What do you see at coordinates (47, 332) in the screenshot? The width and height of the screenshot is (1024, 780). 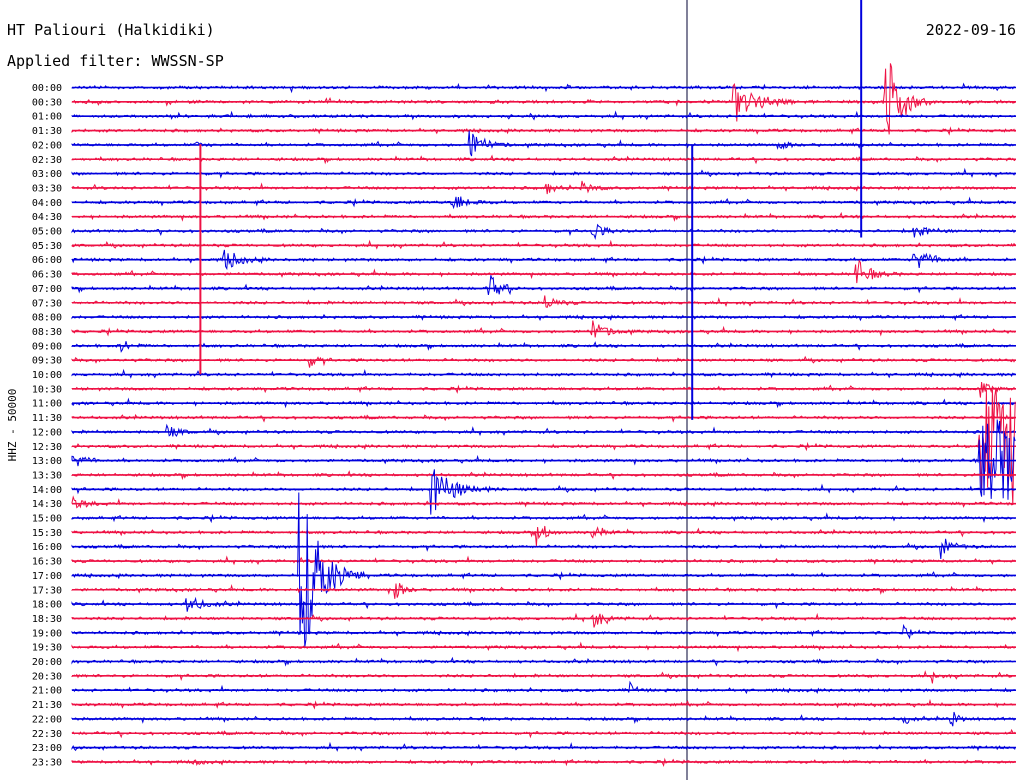 I see `row-time-label: 08:30` at bounding box center [47, 332].